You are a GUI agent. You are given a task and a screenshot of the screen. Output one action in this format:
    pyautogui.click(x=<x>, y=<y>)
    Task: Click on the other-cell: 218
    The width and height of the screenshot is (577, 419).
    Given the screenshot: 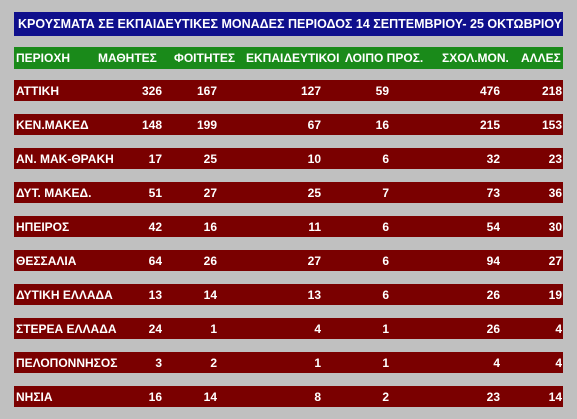 What is the action you would take?
    pyautogui.click(x=551, y=90)
    